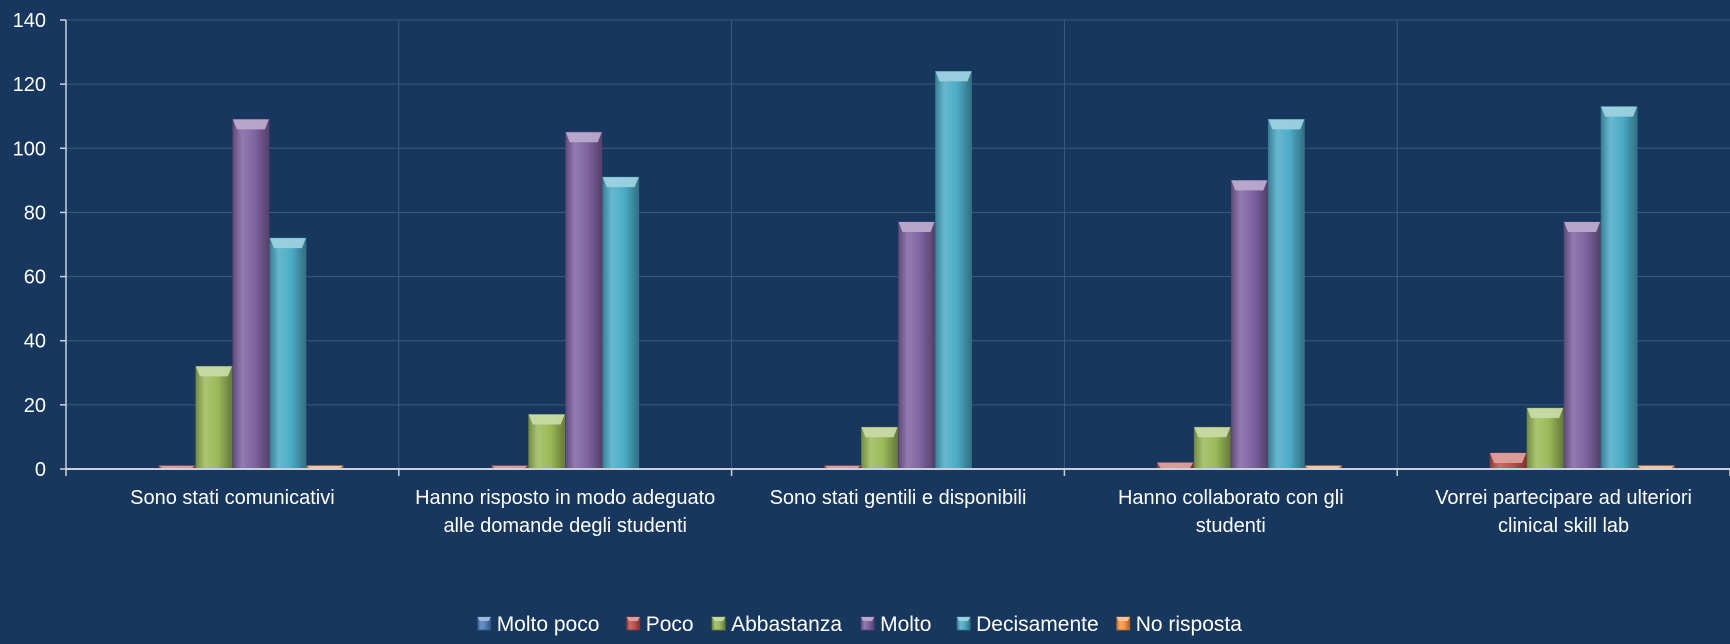 The height and width of the screenshot is (644, 1730). I want to click on y-tick-label: 80, so click(35, 213).